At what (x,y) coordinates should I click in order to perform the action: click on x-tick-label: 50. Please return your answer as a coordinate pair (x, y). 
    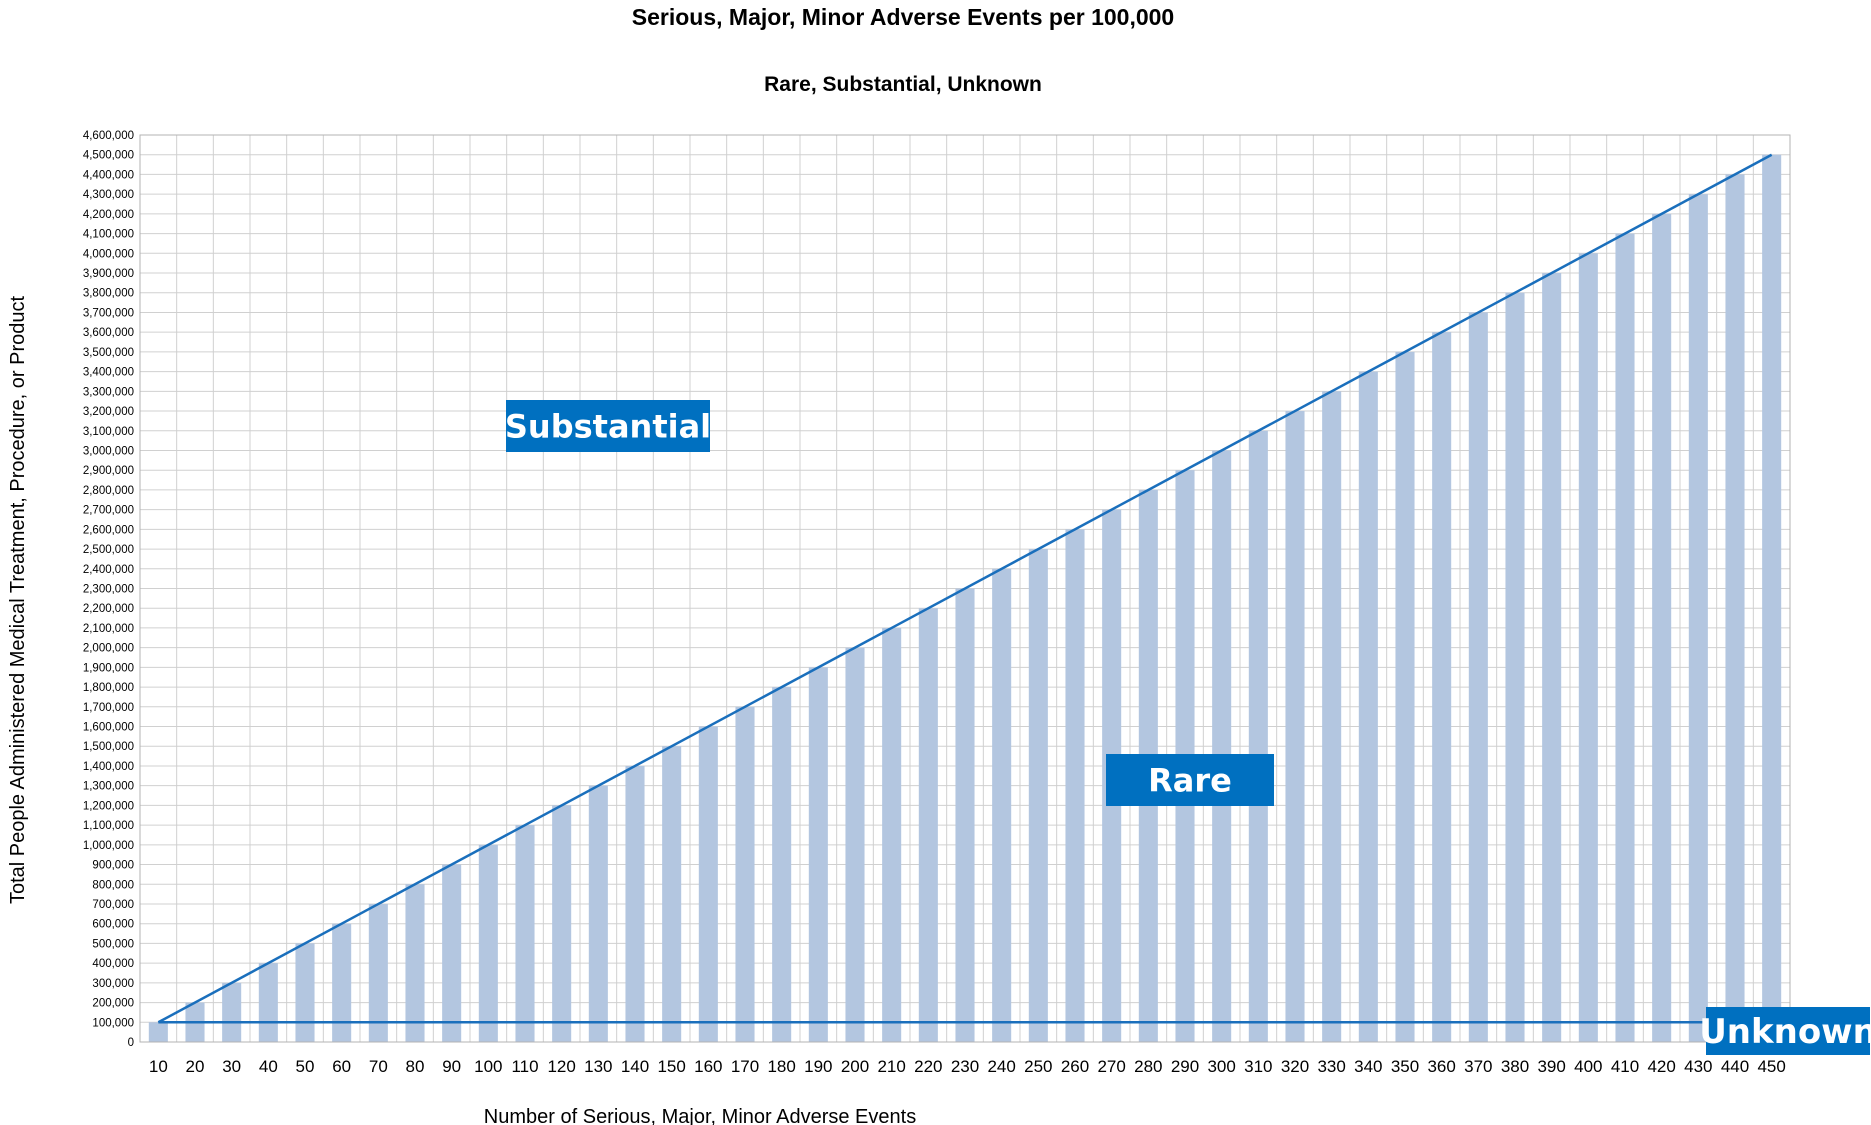
    Looking at the image, I should click on (305, 1066).